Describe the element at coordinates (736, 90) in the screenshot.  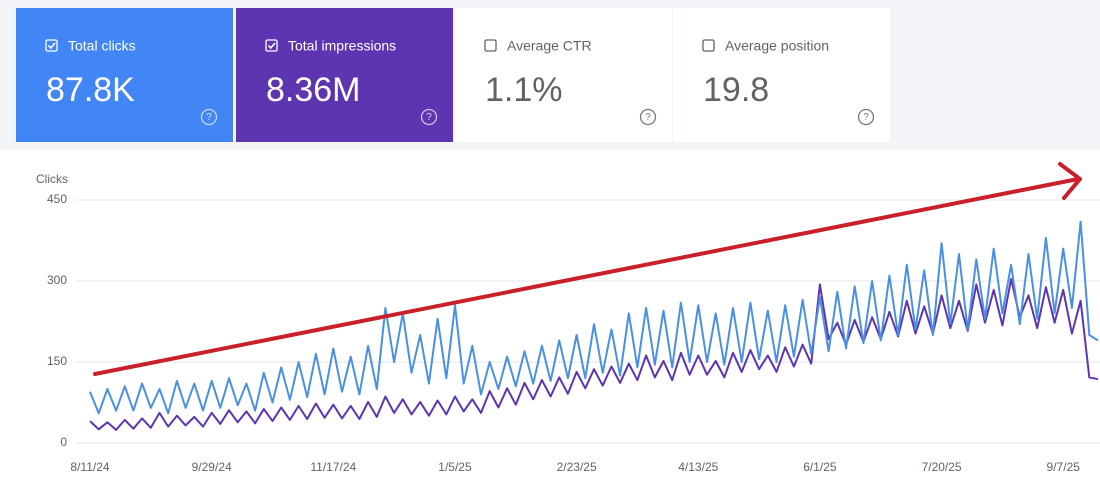
I see `card-value: 19.8` at that location.